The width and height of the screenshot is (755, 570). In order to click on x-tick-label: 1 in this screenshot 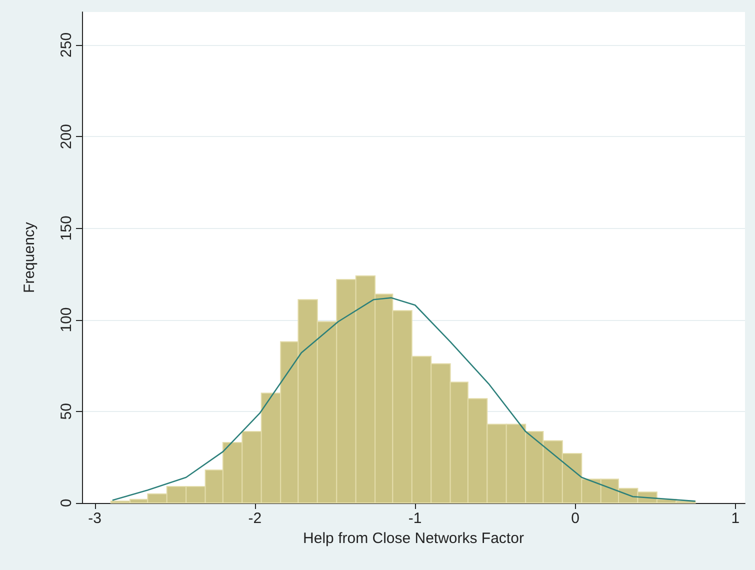, I will do `click(735, 518)`.